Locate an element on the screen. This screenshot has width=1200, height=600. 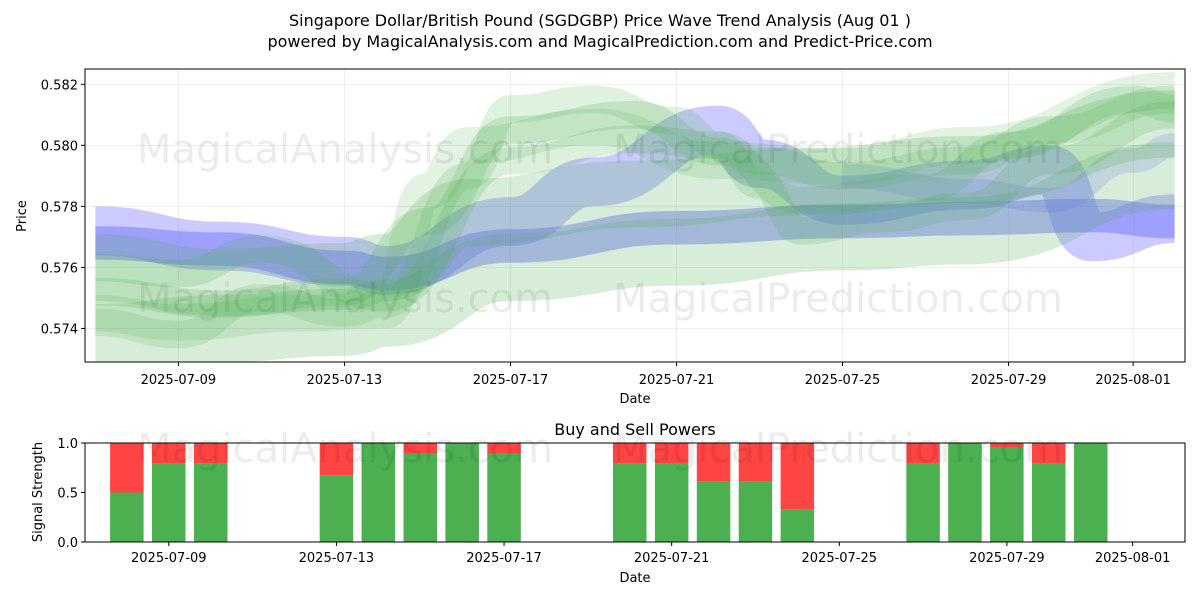
price-y-tick-label: 0.582 is located at coordinates (59, 85).